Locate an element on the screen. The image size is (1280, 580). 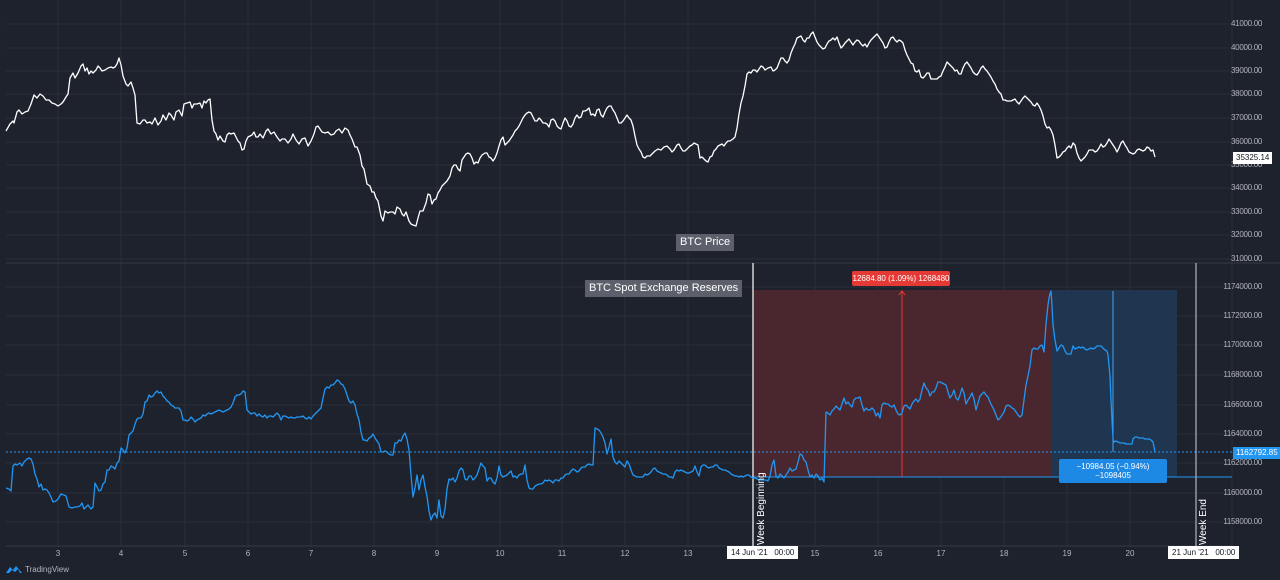
x-tick: 15 is located at coordinates (815, 553).